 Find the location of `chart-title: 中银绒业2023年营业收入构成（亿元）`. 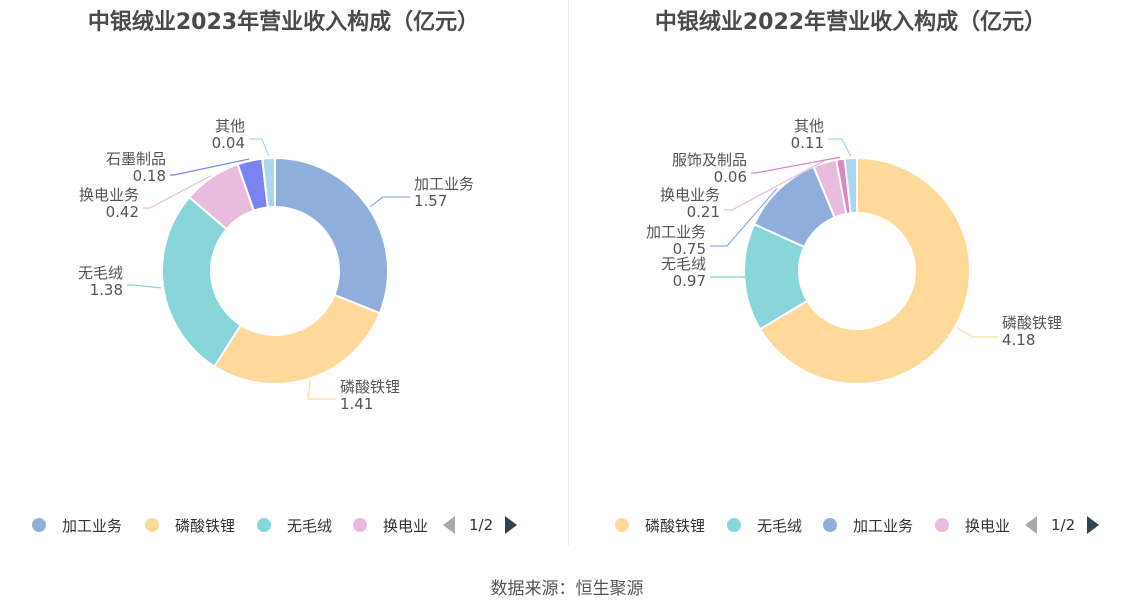

chart-title: 中银绒业2023年营业收入构成（亿元） is located at coordinates (283, 22).